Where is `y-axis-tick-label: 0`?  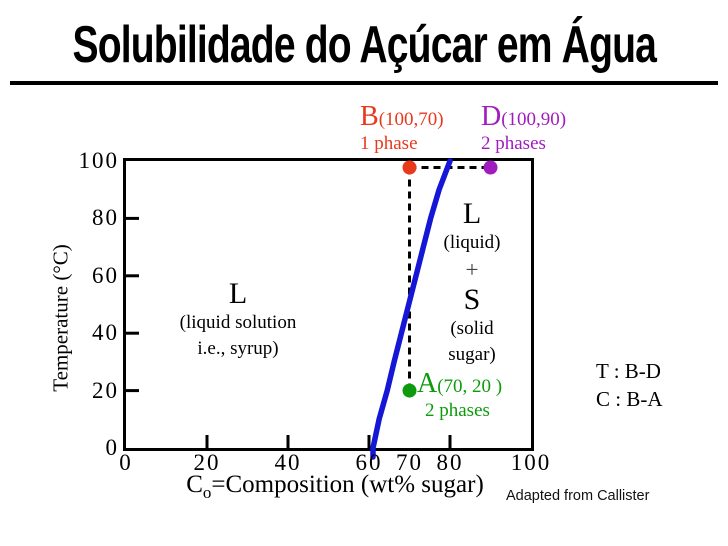 y-axis-tick-label: 0 is located at coordinates (112, 447).